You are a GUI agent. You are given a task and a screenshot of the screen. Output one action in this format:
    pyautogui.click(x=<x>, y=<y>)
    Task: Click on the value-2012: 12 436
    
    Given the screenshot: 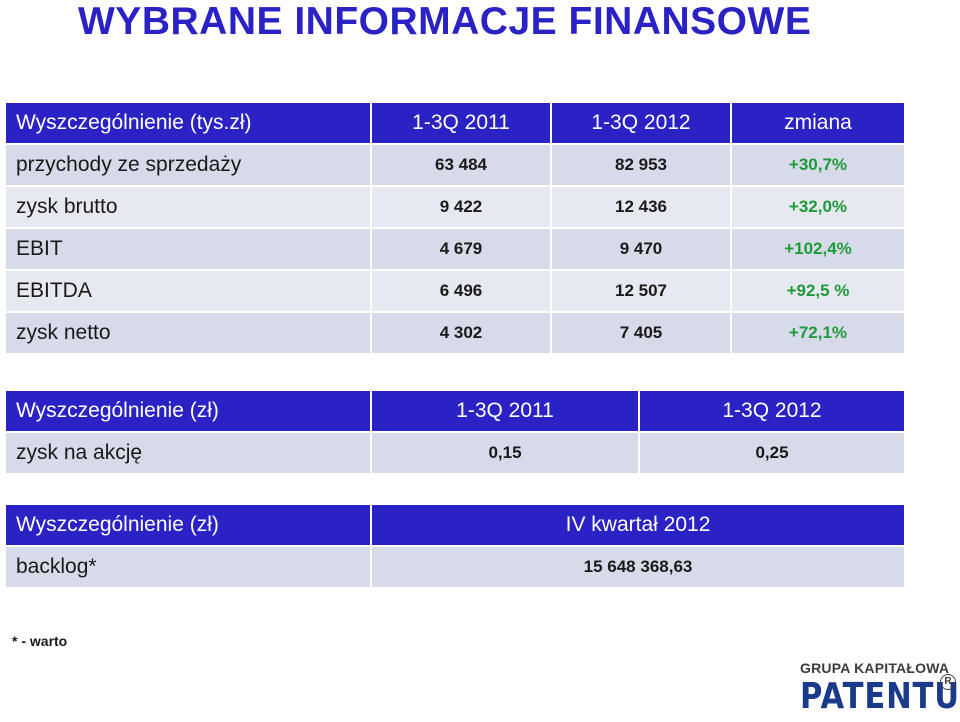 What is the action you would take?
    pyautogui.click(x=641, y=207)
    